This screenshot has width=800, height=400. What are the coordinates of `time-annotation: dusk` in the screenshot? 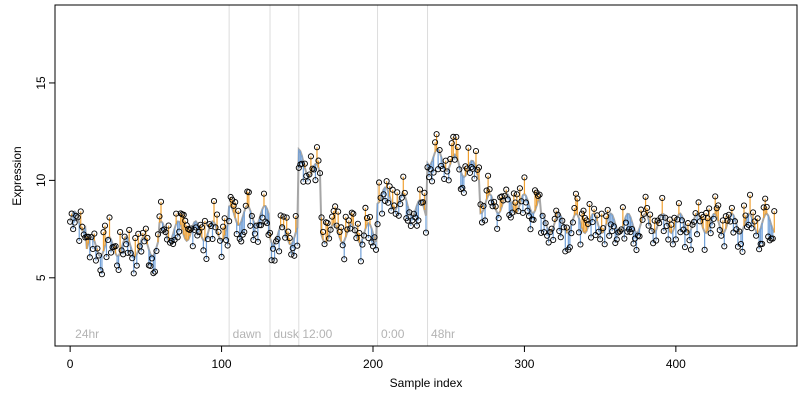 It's located at (287, 334).